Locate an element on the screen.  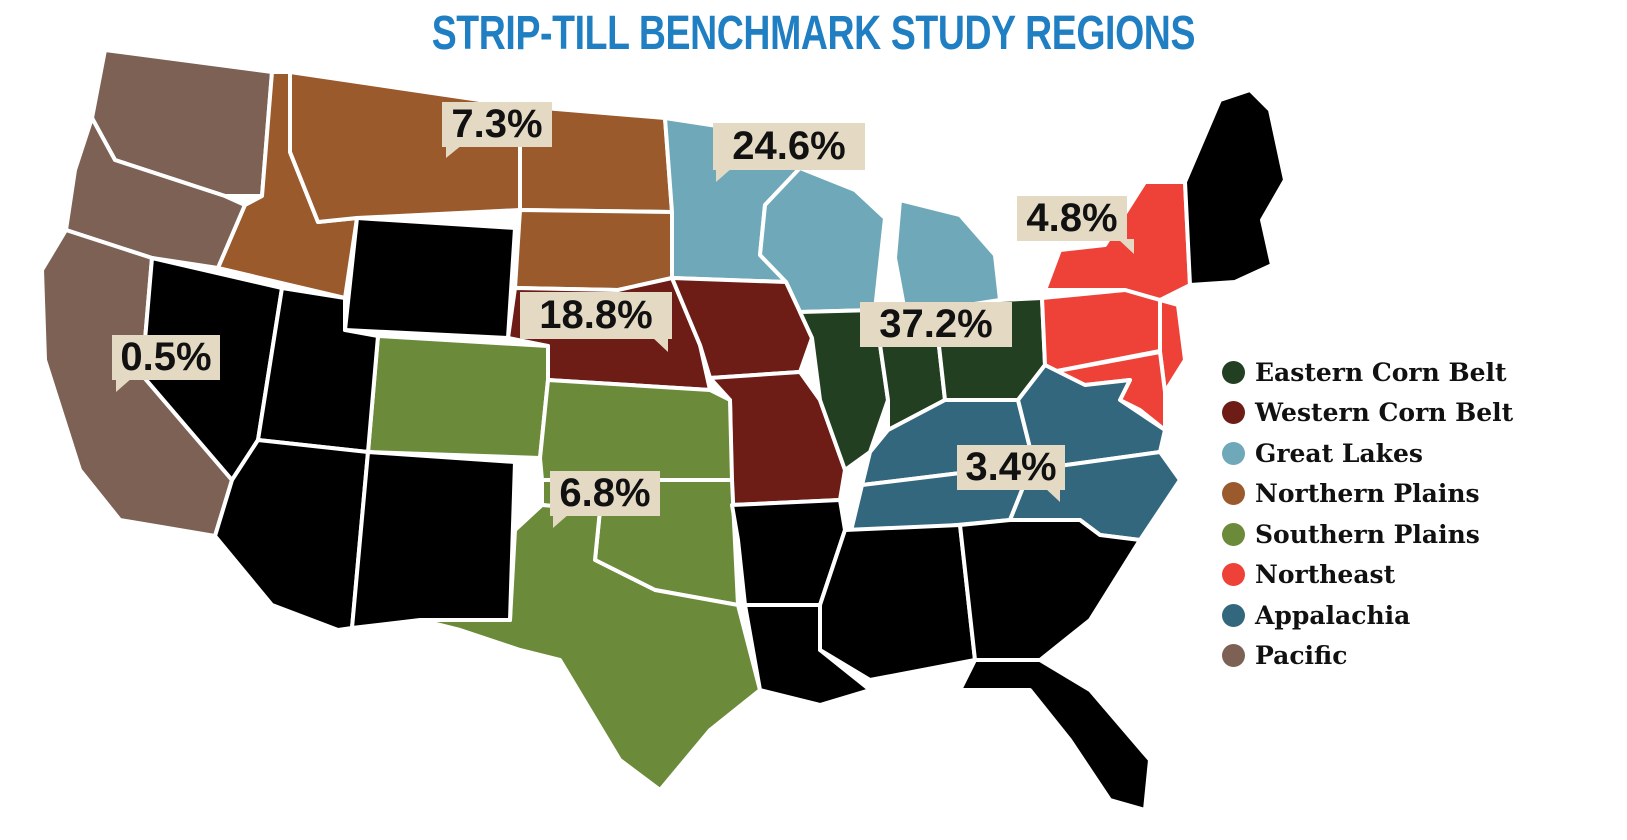
state-wyoming is located at coordinates (430, 278).